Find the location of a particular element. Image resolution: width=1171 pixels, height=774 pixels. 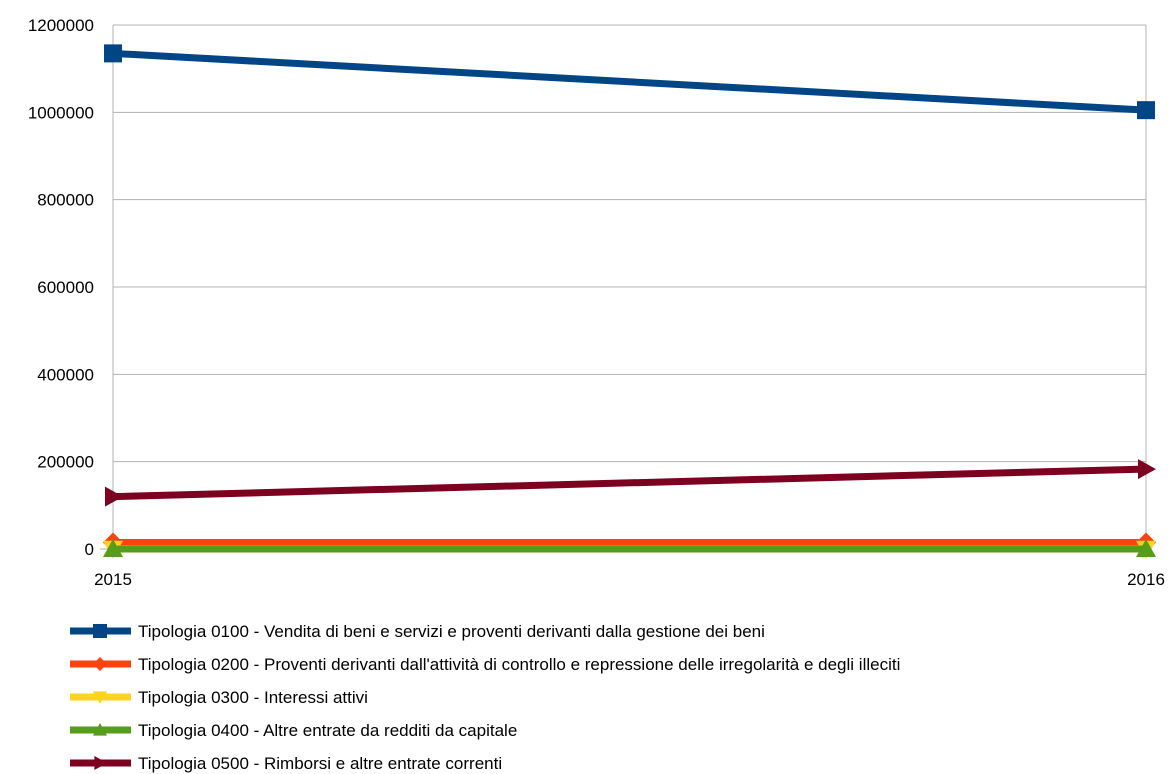

y-tick-label: 1200000 is located at coordinates (61, 25).